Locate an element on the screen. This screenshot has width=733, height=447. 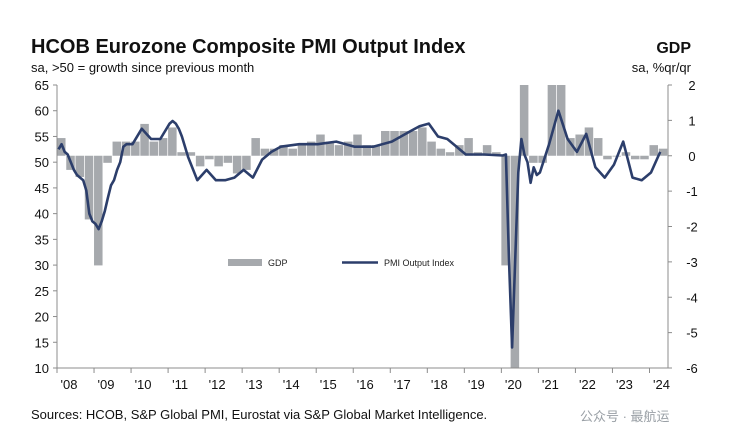
left-tick-label: 40 is located at coordinates (42, 214).